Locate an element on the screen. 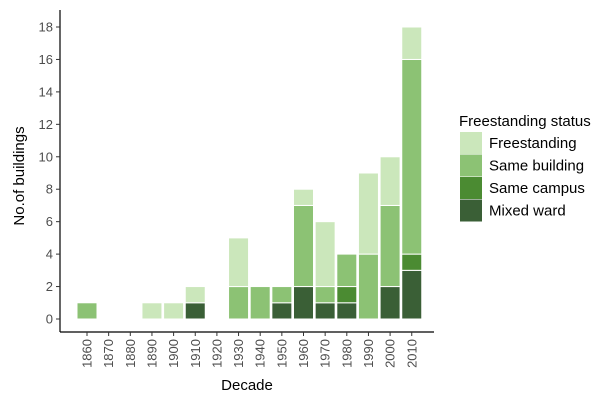 The width and height of the screenshot is (613, 395). x-tick-label: 1940 is located at coordinates (260, 353).